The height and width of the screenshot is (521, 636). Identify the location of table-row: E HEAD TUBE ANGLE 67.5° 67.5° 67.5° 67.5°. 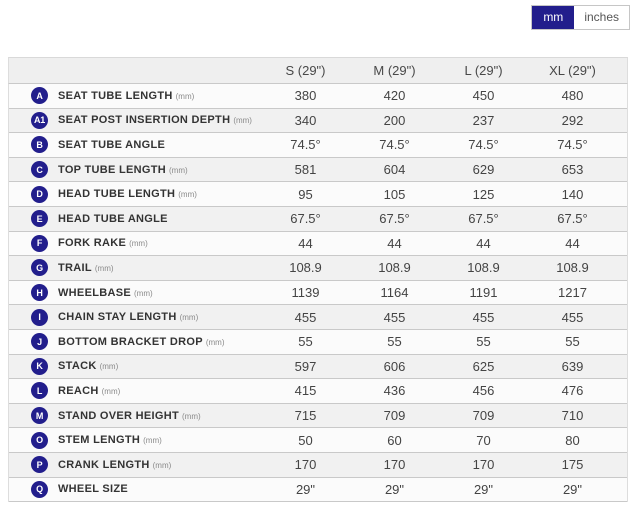
(318, 219).